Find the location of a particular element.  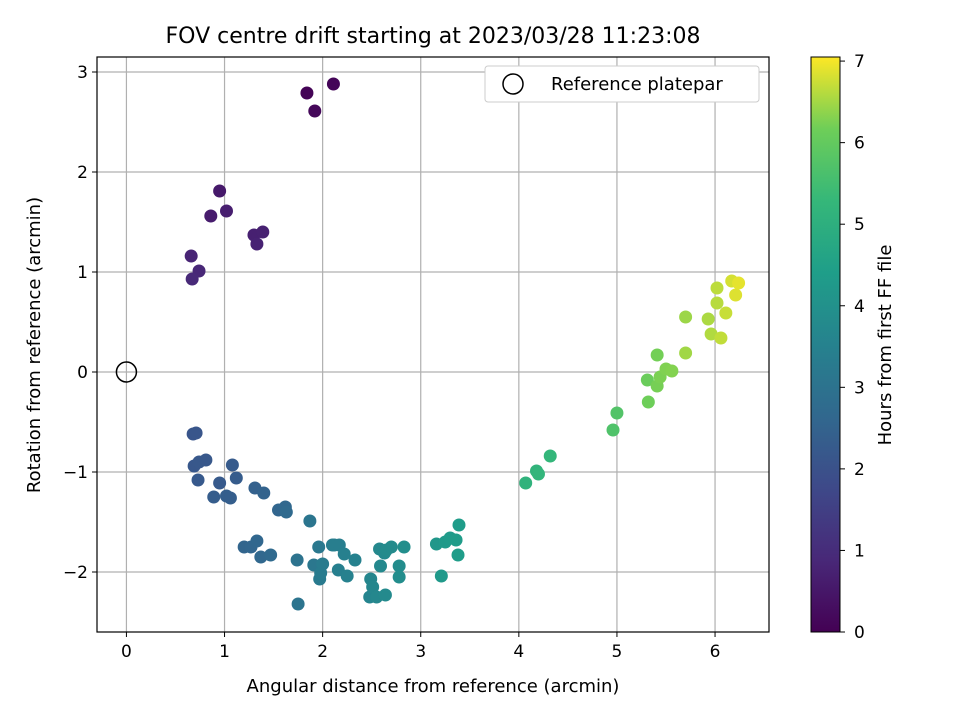

colorbar-tick-label: 4 is located at coordinates (859, 307).